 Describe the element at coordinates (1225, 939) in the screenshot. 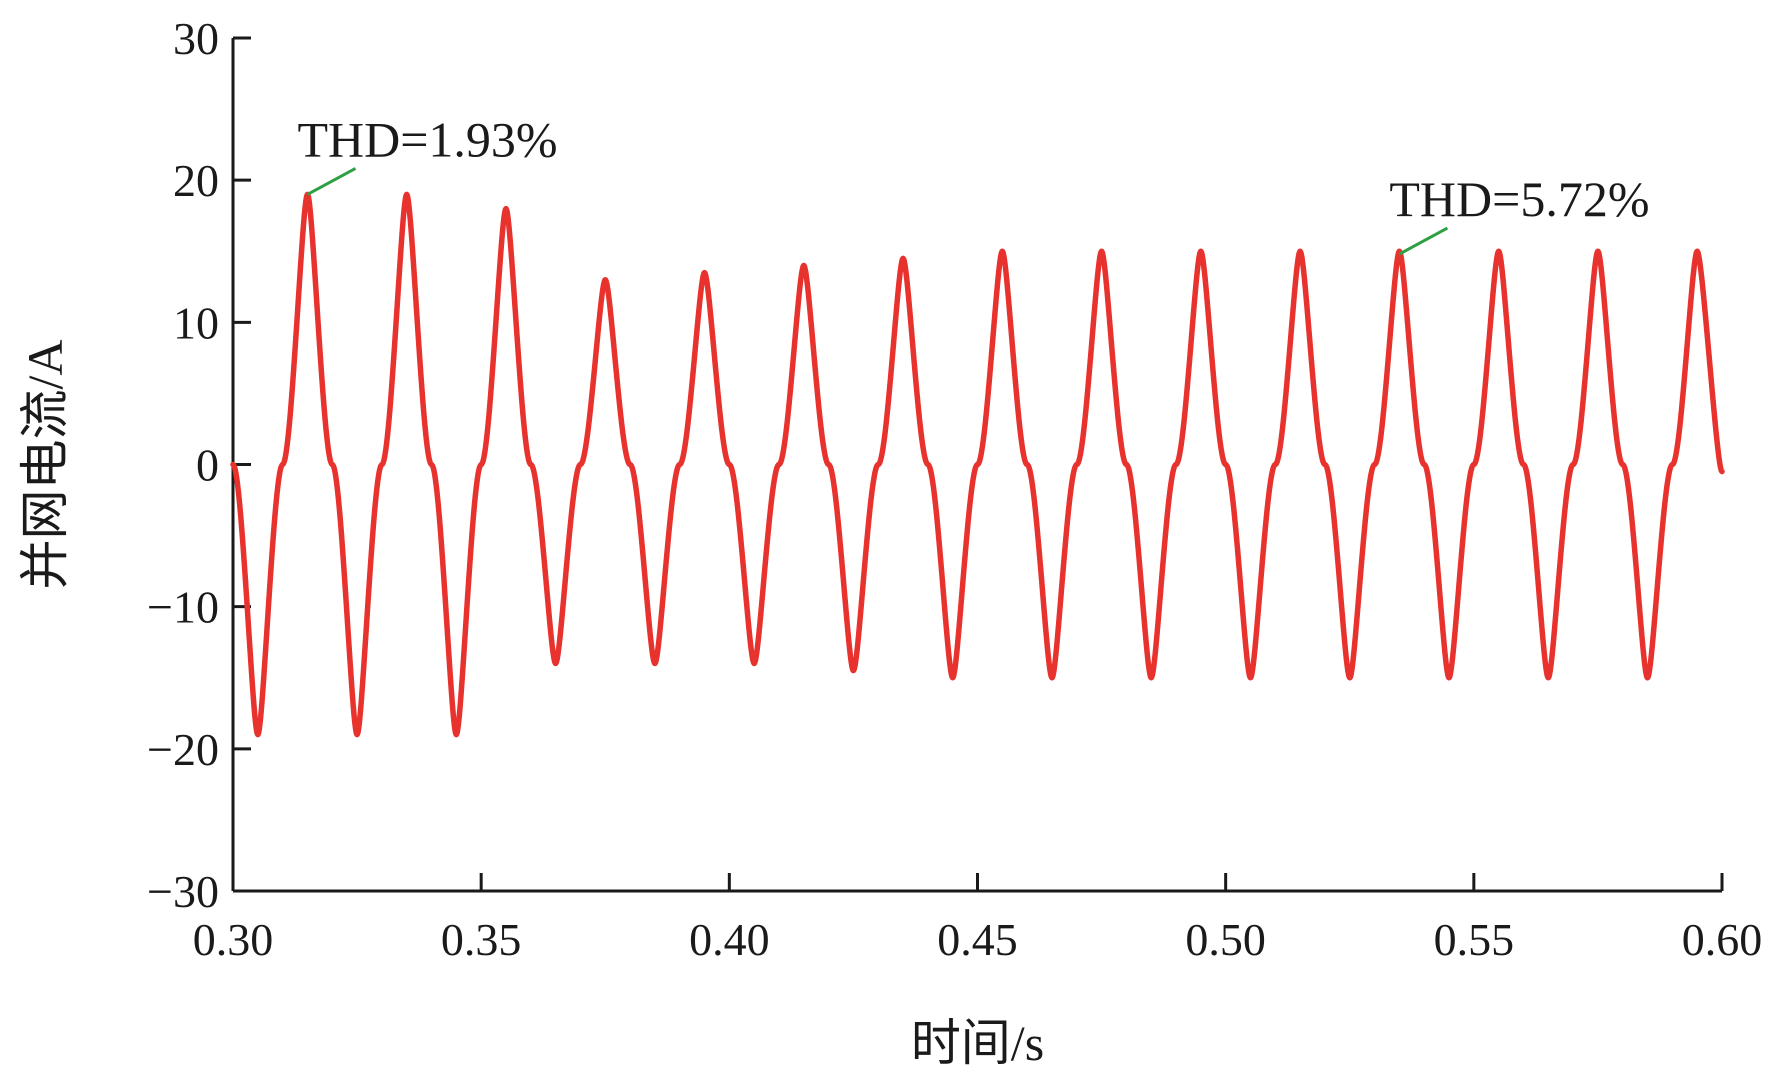

I see `x-tick-label: 0.50` at that location.